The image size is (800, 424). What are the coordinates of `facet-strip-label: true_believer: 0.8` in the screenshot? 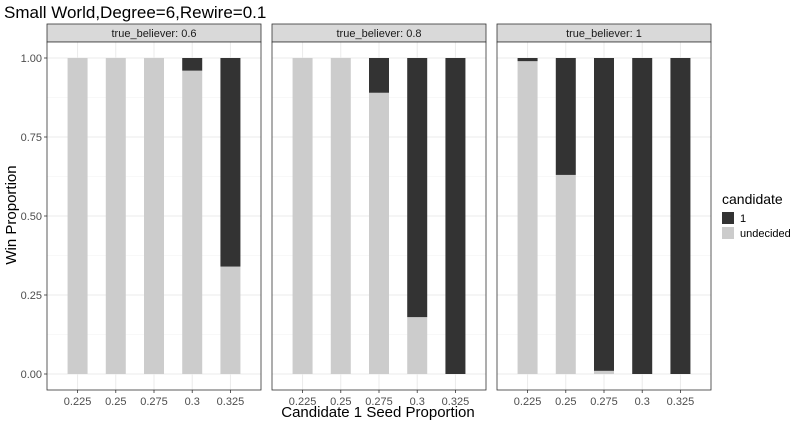 It's located at (379, 34).